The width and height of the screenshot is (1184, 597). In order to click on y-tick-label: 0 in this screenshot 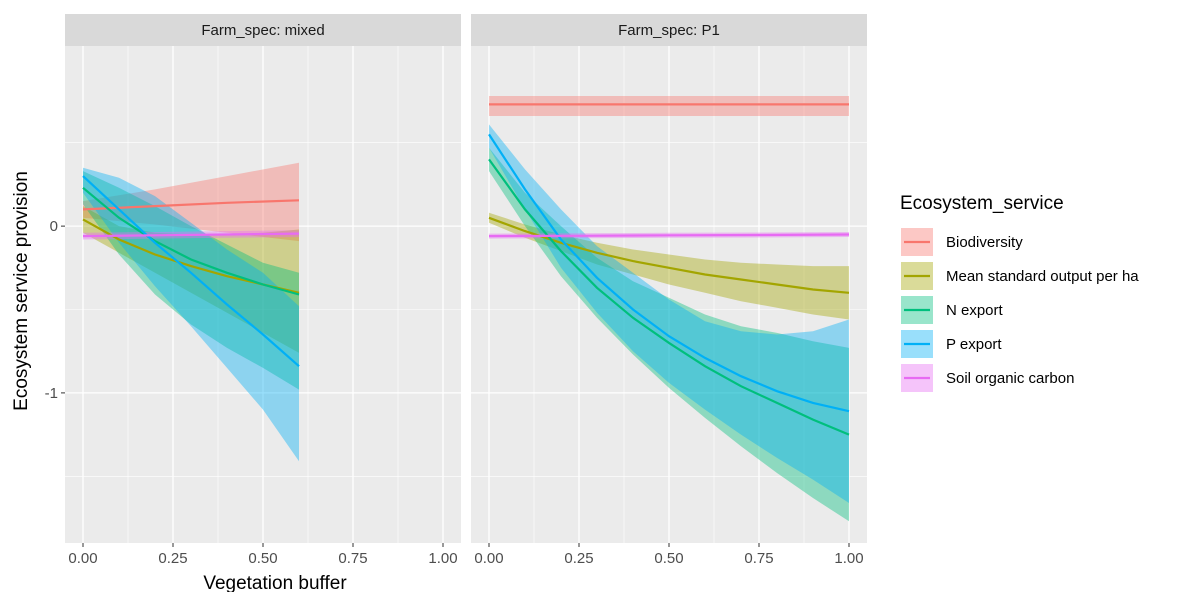, I will do `click(54, 226)`.